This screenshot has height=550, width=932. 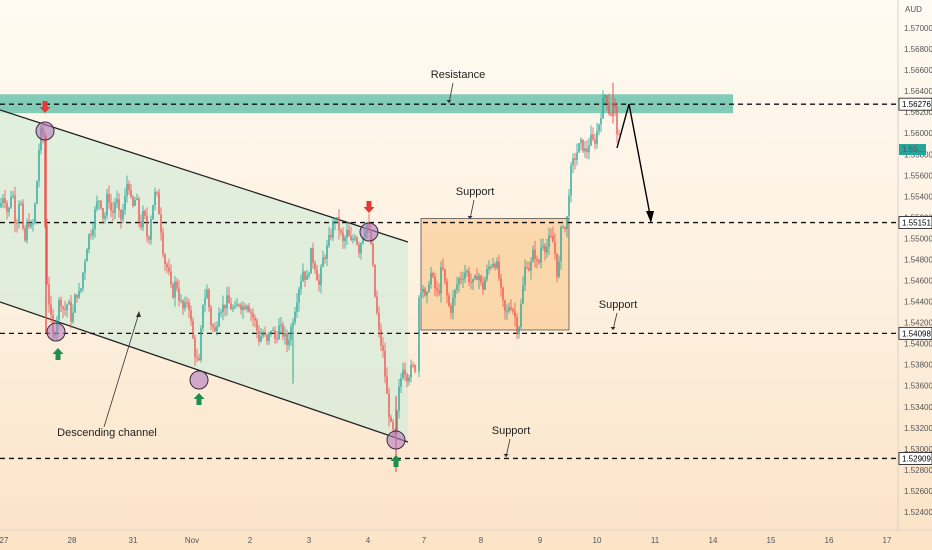 What do you see at coordinates (540, 540) in the screenshot?
I see `x-tick-label: 9` at bounding box center [540, 540].